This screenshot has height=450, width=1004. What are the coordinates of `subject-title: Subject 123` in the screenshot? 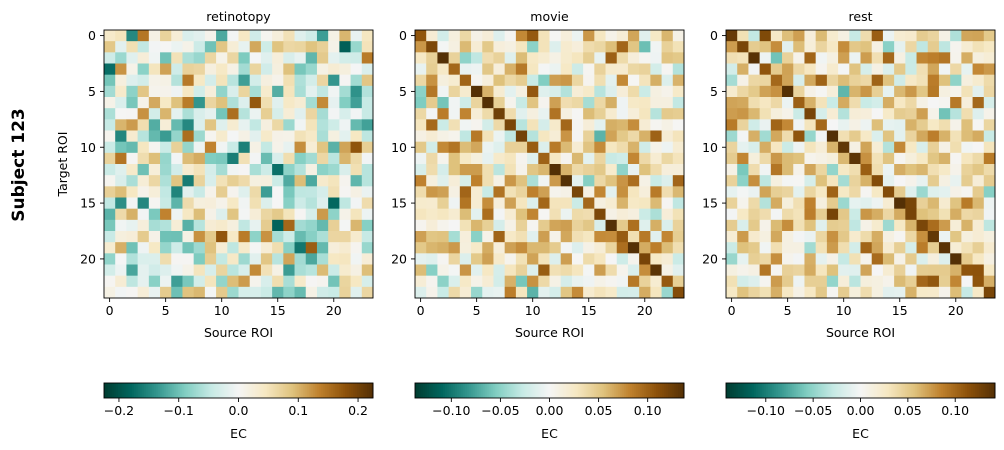 It's located at (19, 164).